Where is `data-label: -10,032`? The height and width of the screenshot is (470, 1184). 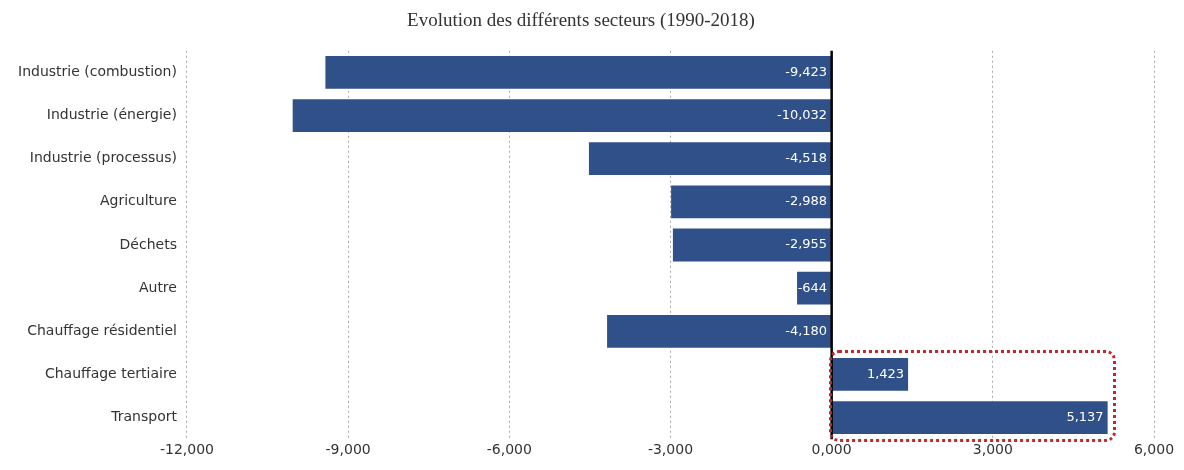
data-label: -10,032 is located at coordinates (802, 114).